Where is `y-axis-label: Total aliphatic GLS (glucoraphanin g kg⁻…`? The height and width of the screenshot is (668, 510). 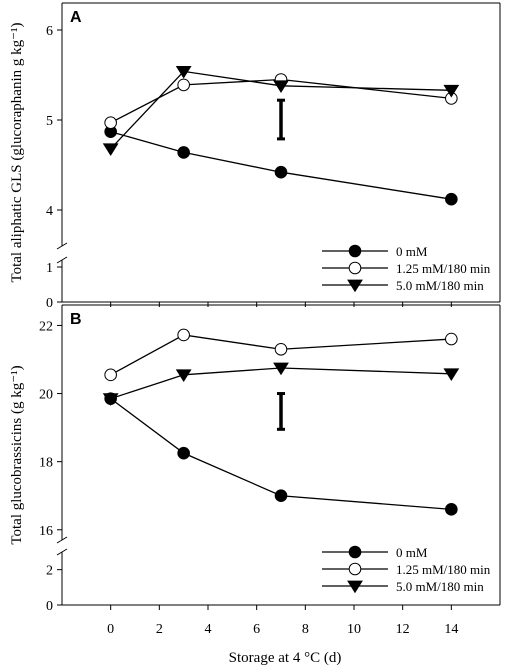
y-axis-label: Total aliphatic GLS (glucoraphanin g kg⁻… is located at coordinates (17, 152).